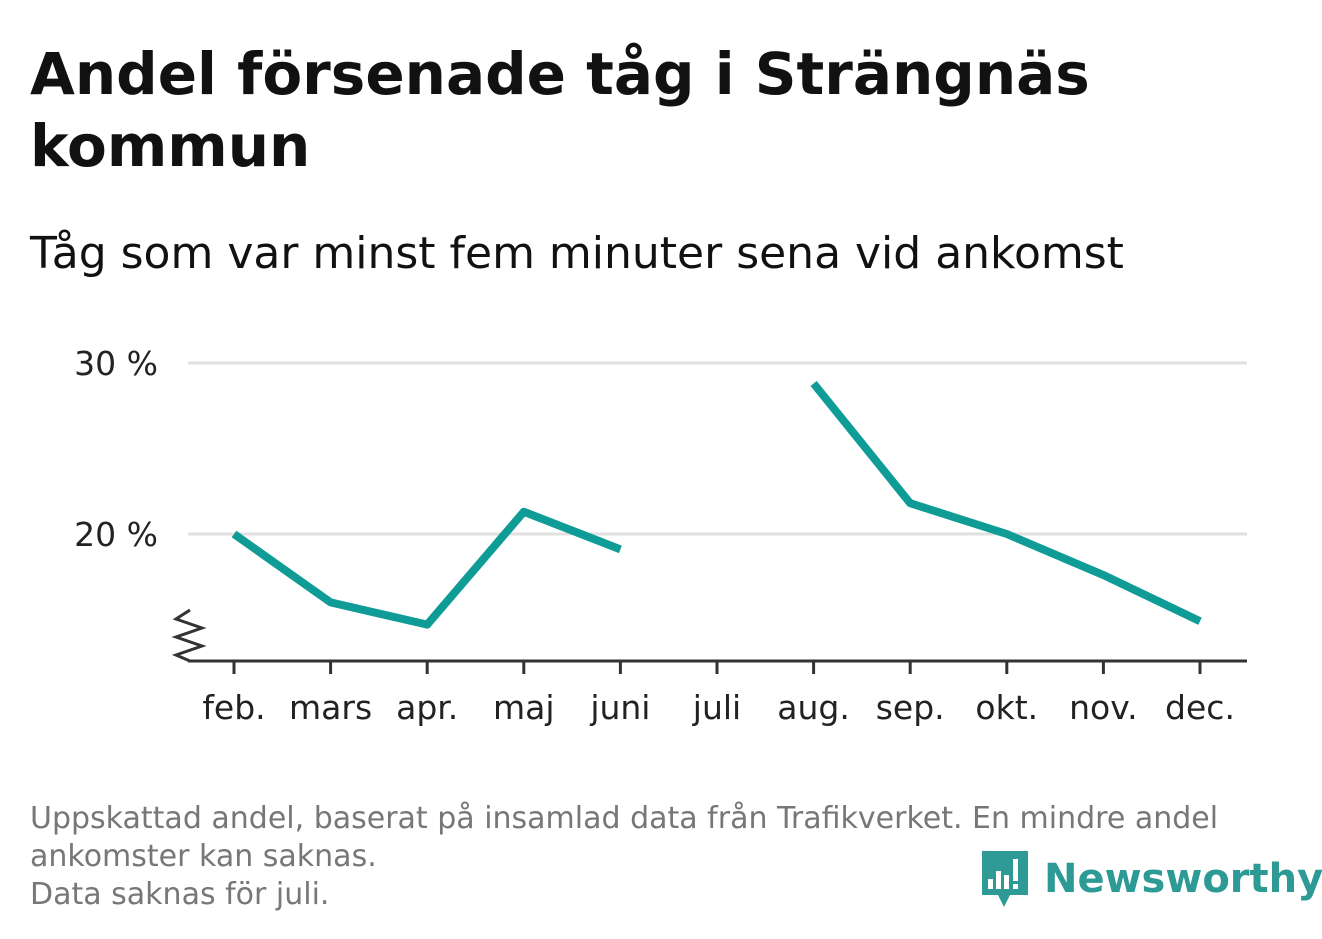 The height and width of the screenshot is (939, 1322). What do you see at coordinates (619, 707) in the screenshot?
I see `x-tick-label: juni` at bounding box center [619, 707].